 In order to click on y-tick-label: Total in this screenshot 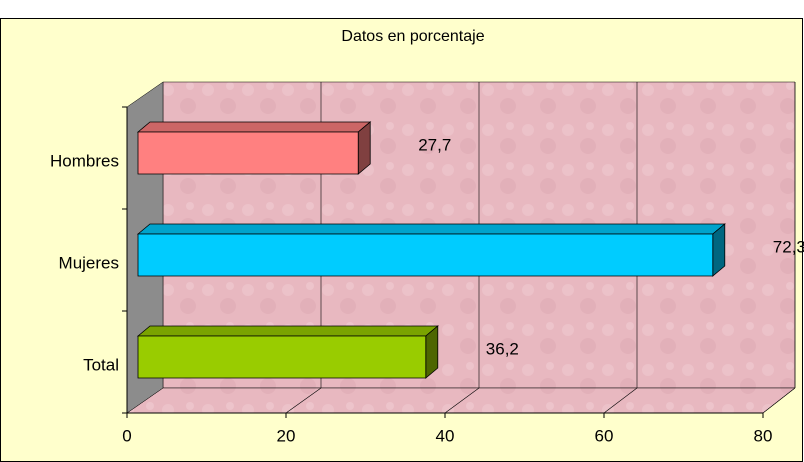, I will do `click(101, 364)`.